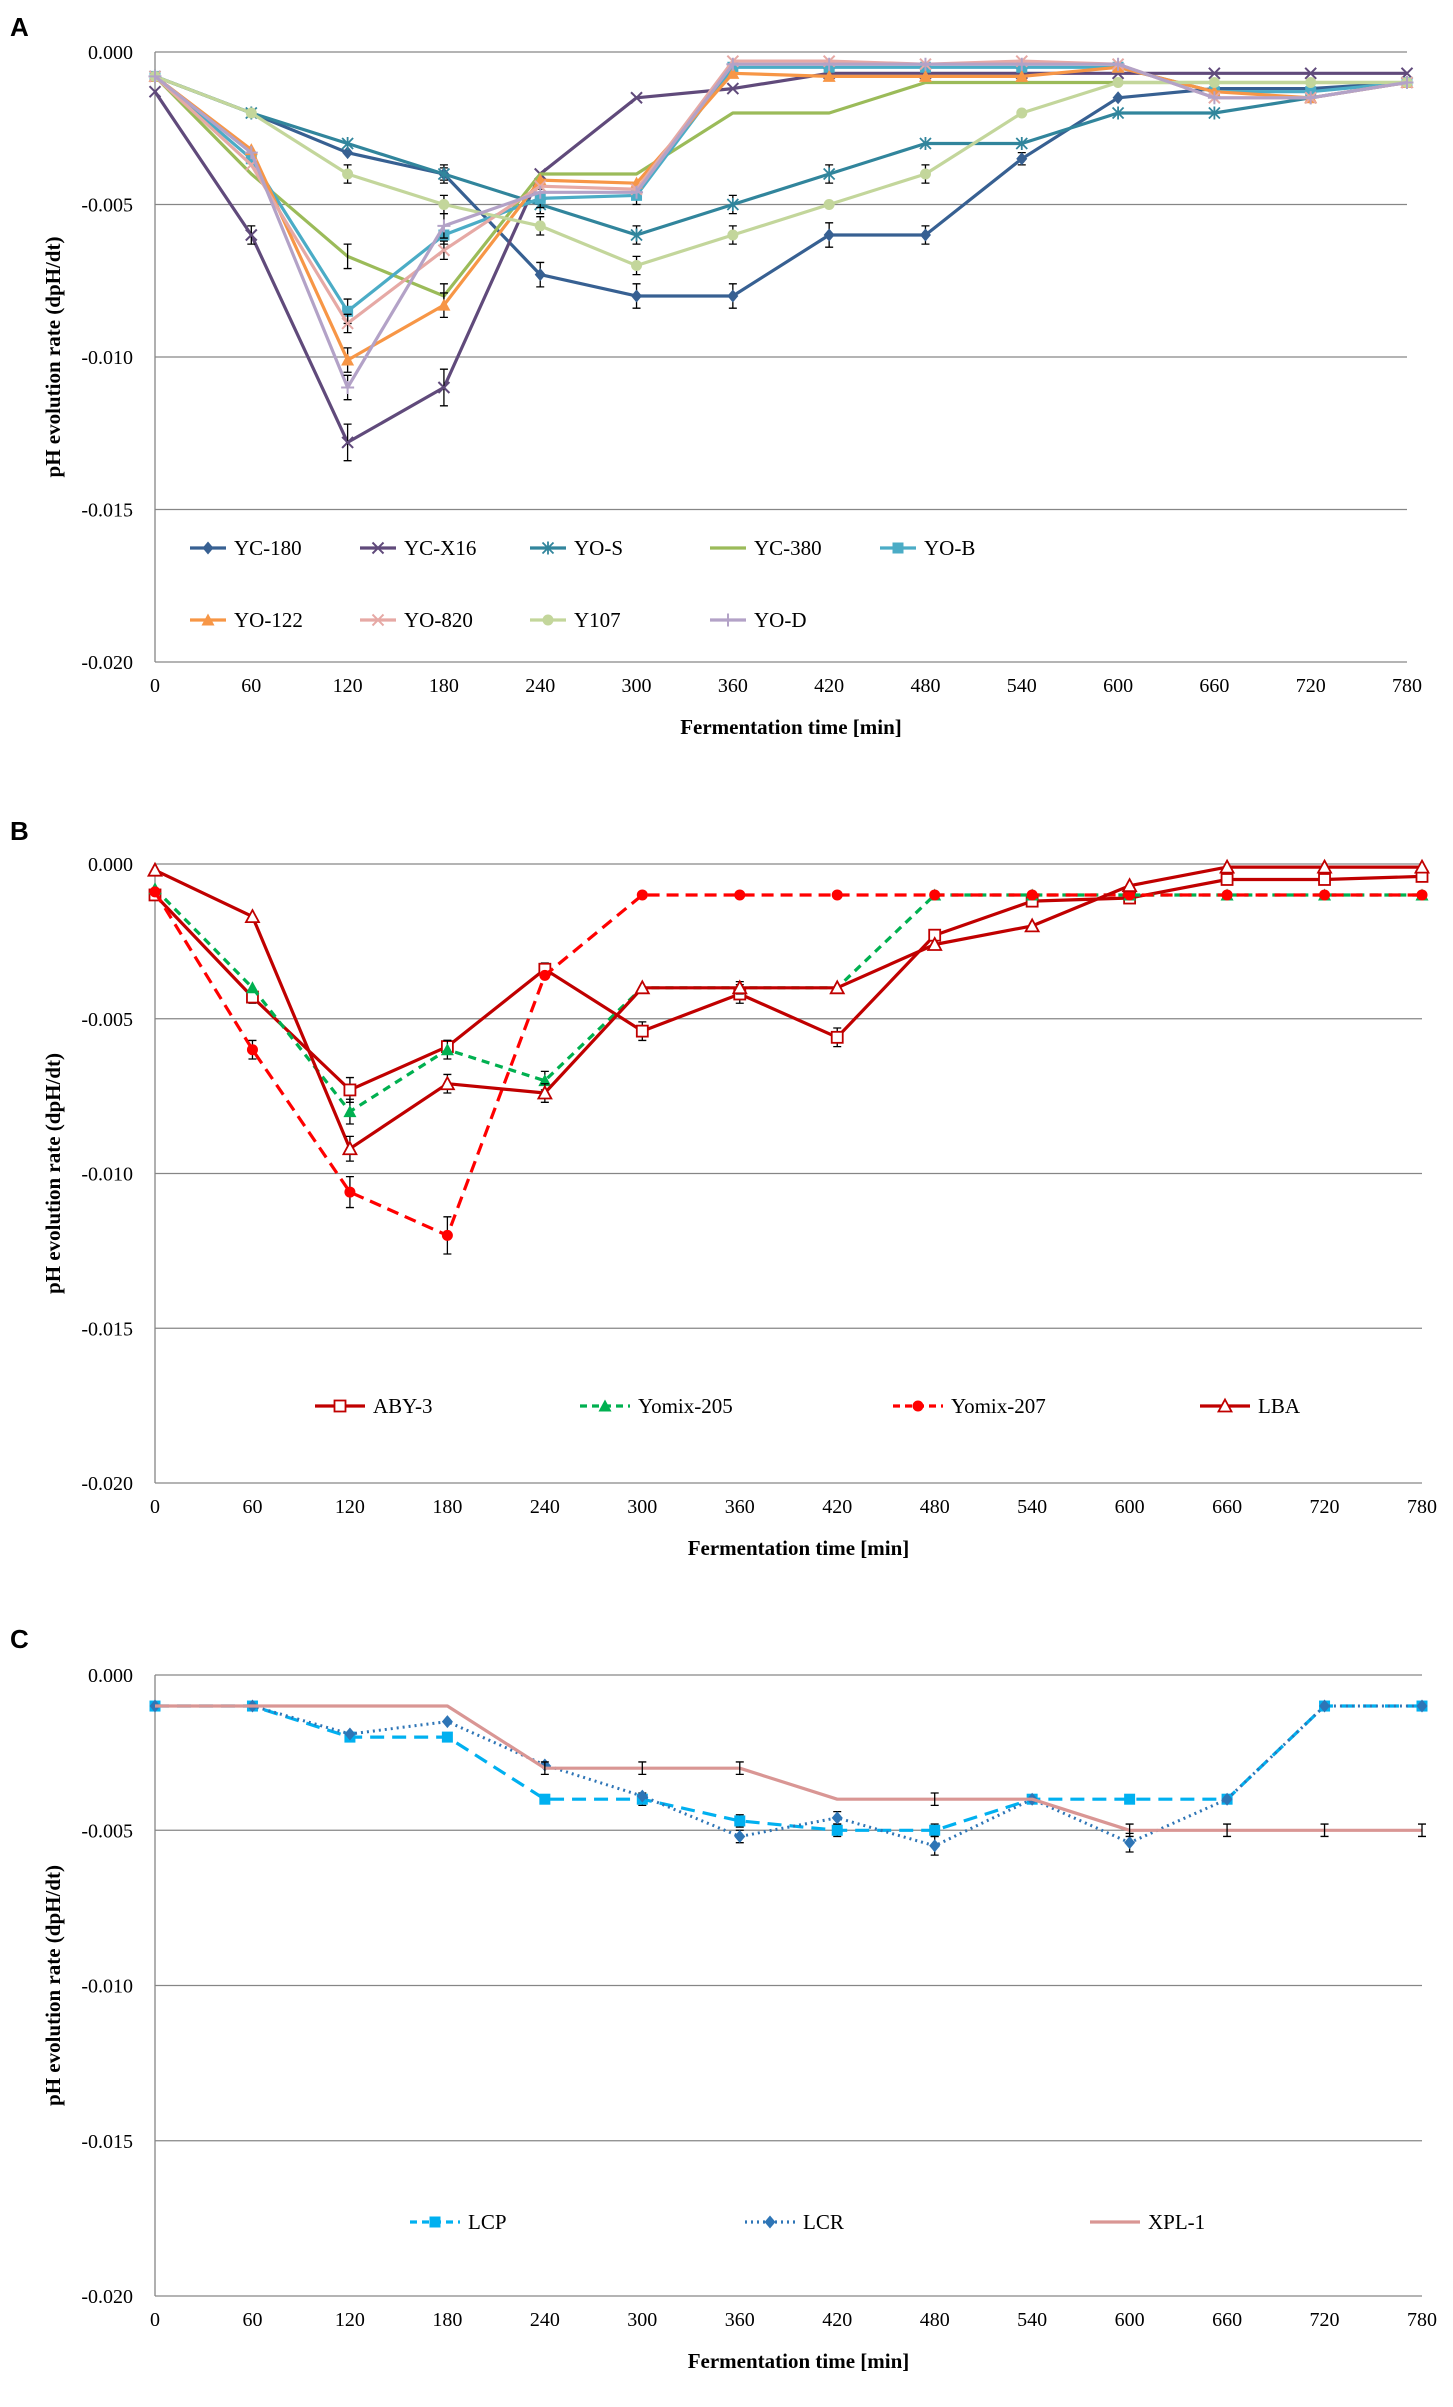 The height and width of the screenshot is (2407, 1453). Describe the element at coordinates (808, 1406) in the screenshot. I see `legend: ABY-3 Yomix-205 Yomix-207 LBA` at that location.